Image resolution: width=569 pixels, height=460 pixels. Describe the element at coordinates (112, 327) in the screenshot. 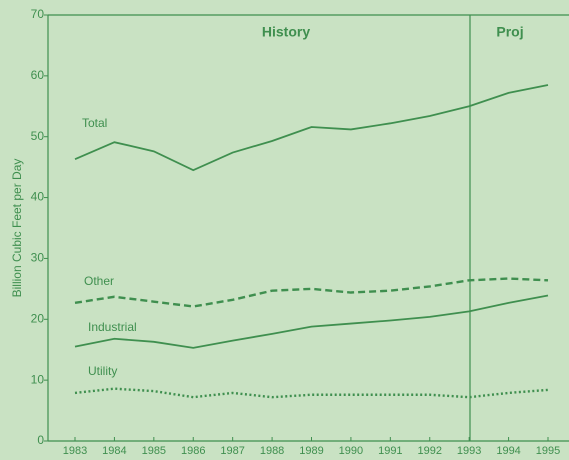

I see `series-label: Industrial` at that location.